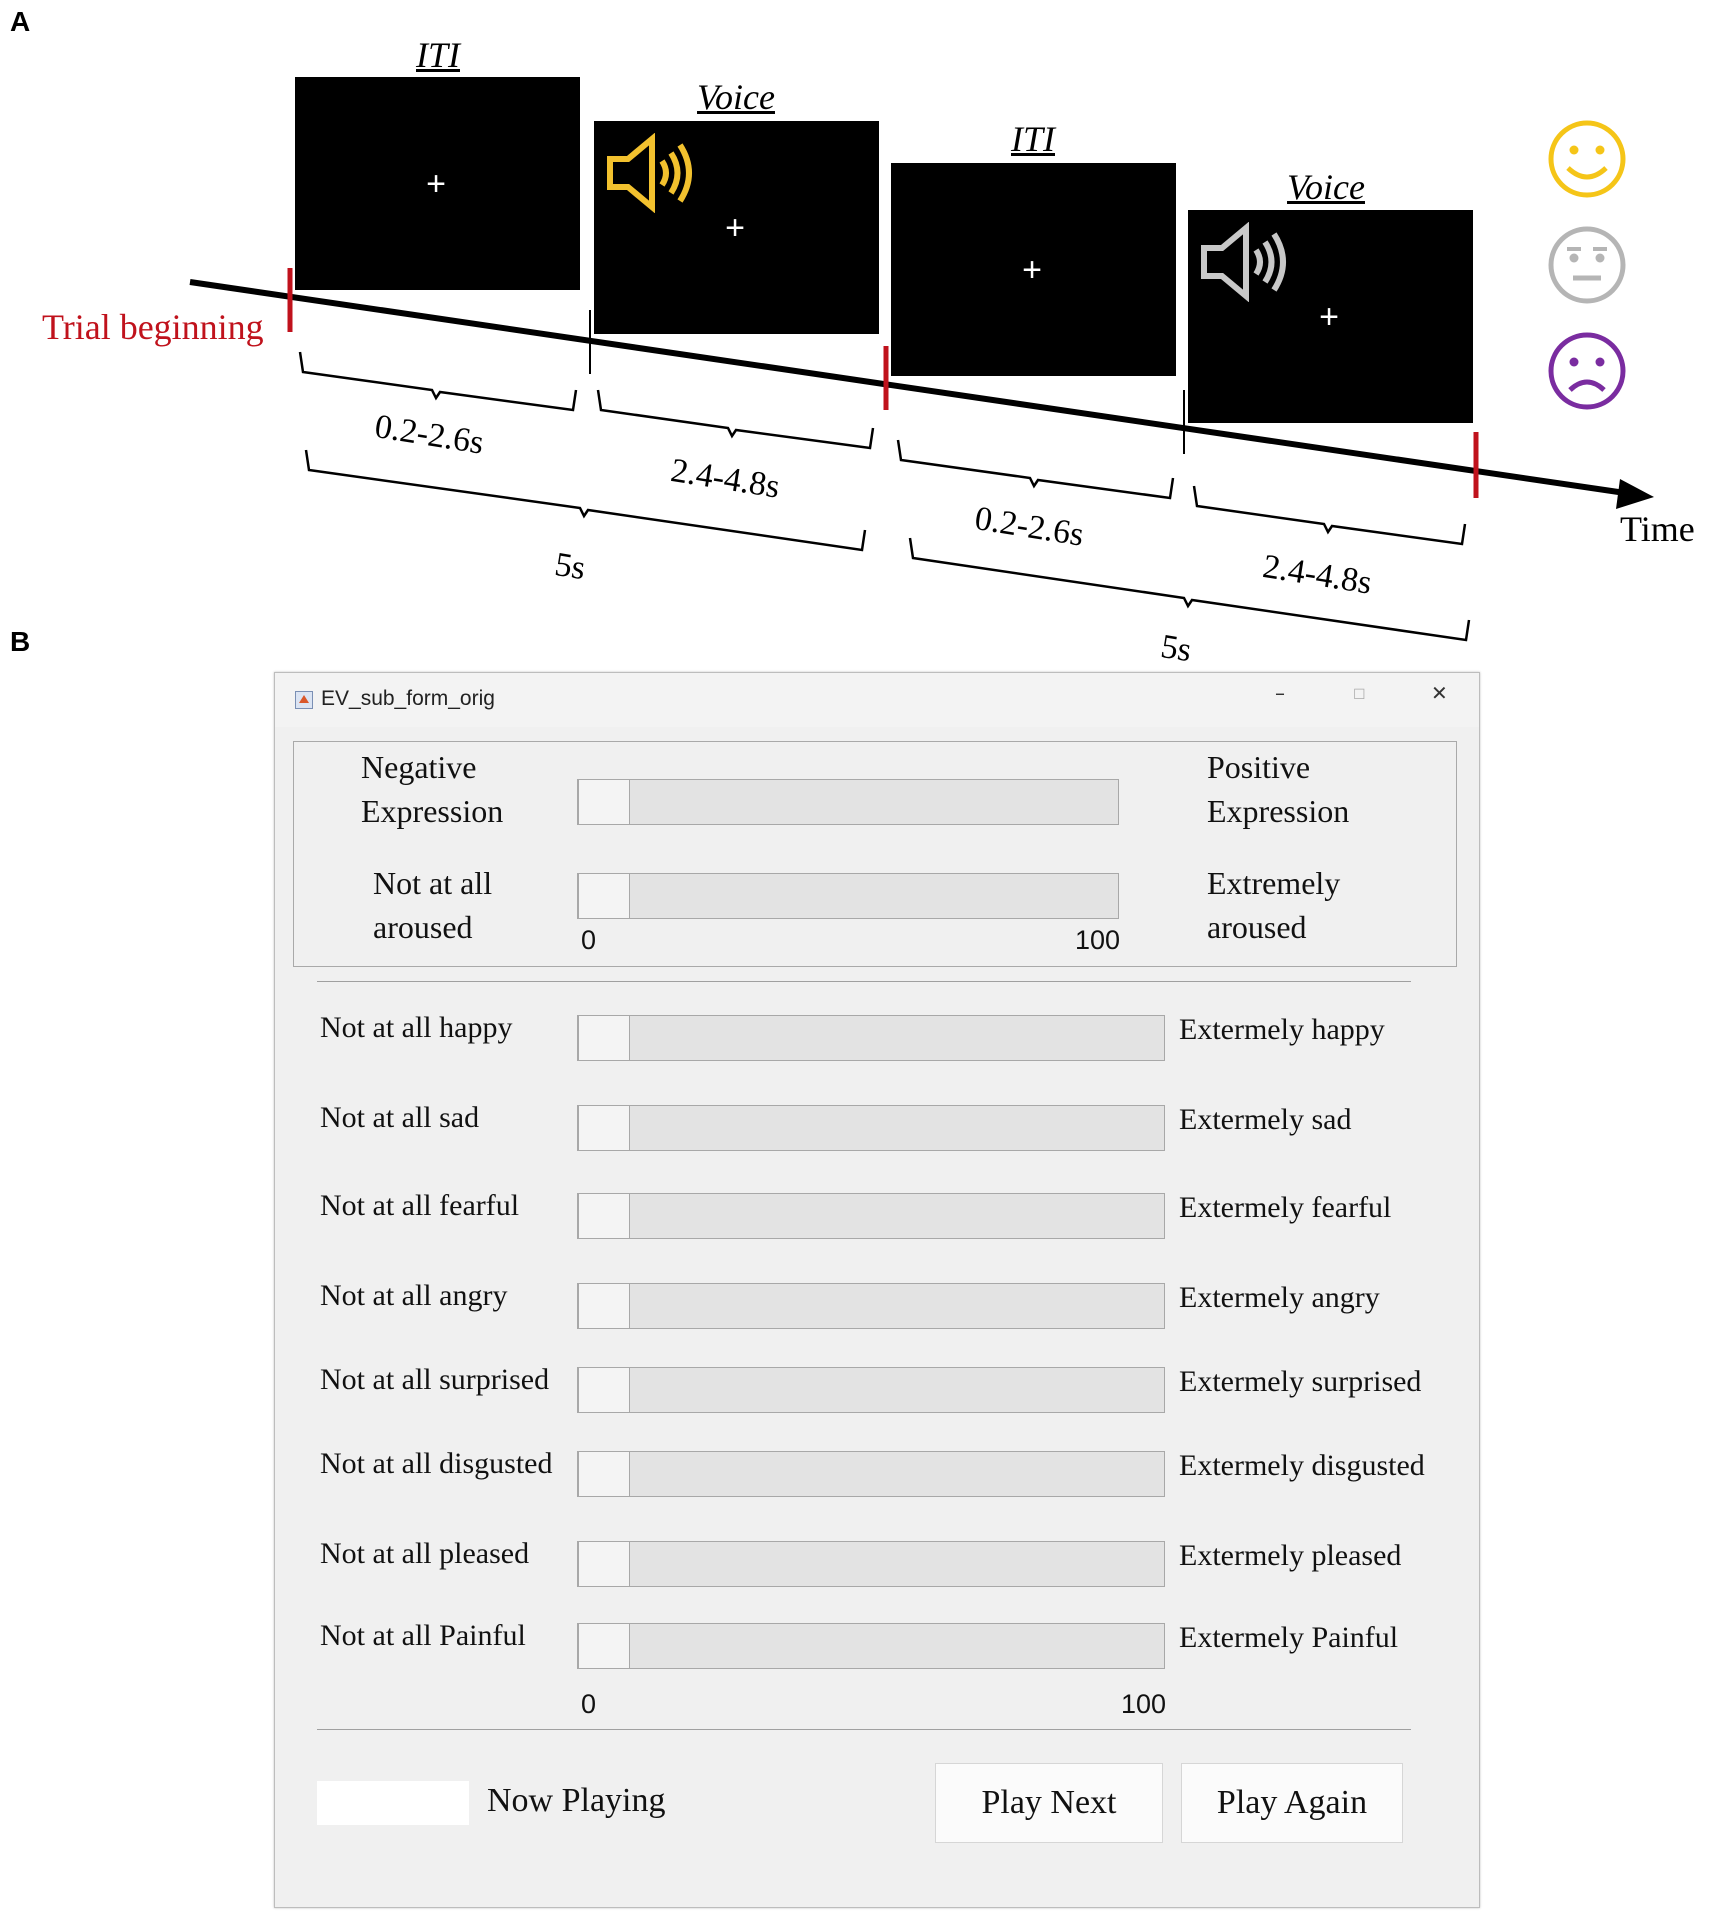 The width and height of the screenshot is (1712, 1916). Describe the element at coordinates (736, 97) in the screenshot. I see `voice-label-1: Voice` at that location.